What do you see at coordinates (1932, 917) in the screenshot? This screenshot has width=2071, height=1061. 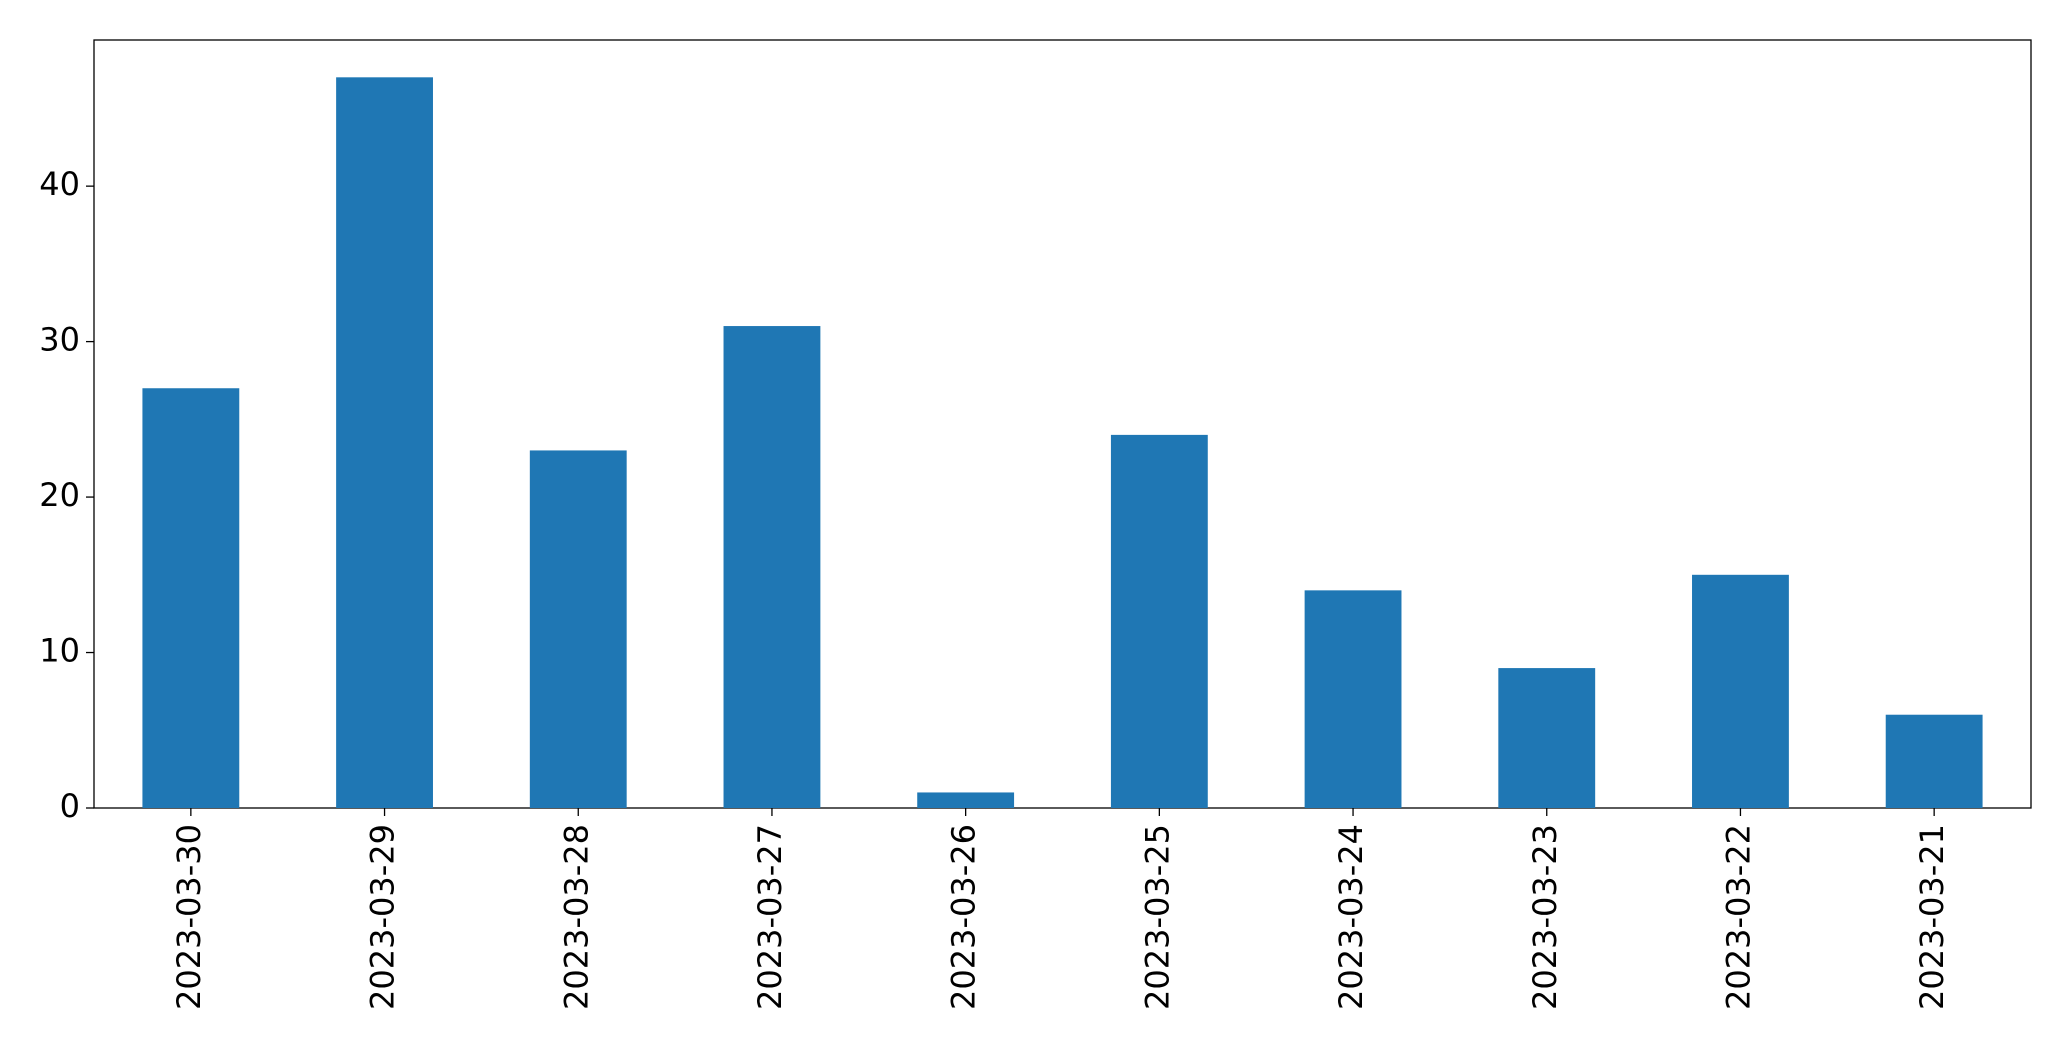 I see `x-tick-label: 2023-03-21` at bounding box center [1932, 917].